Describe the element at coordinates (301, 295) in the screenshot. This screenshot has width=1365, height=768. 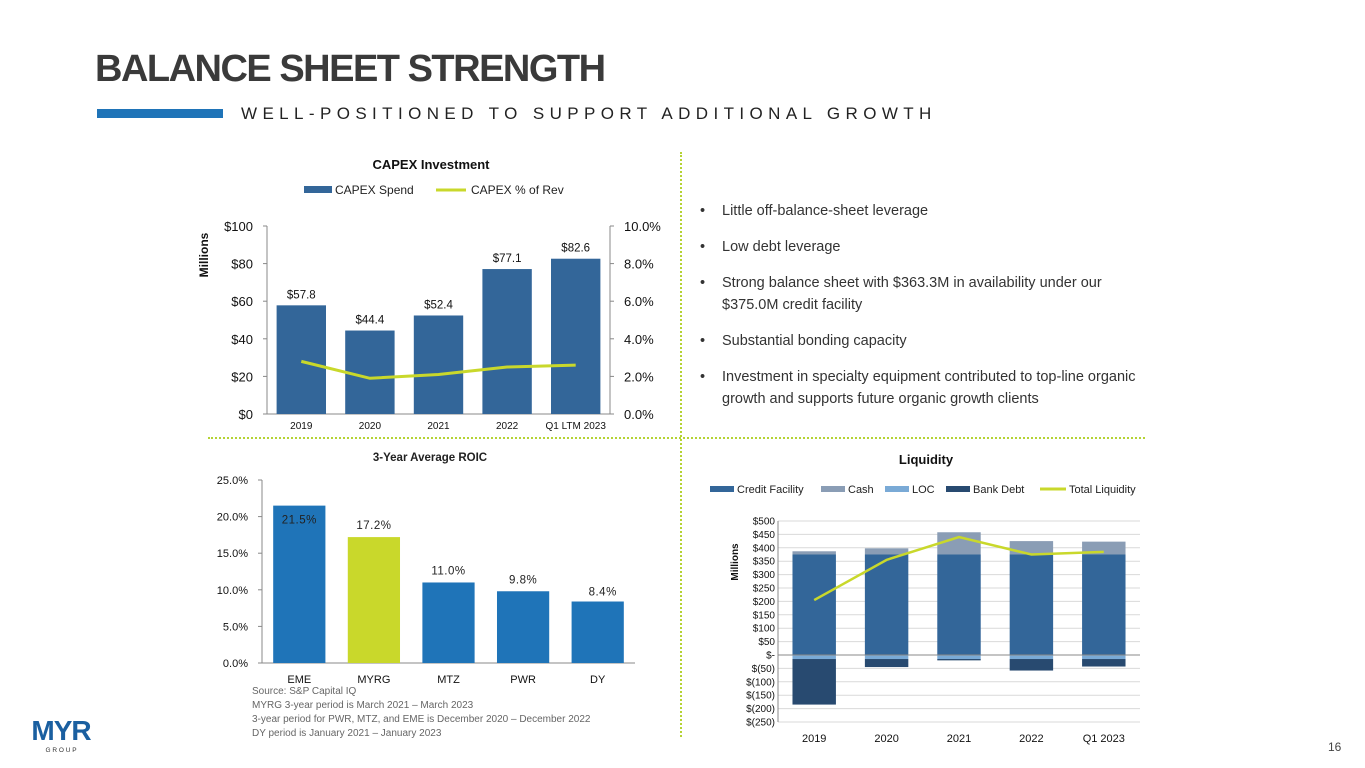
I see `bar-value-label: $57.8` at that location.